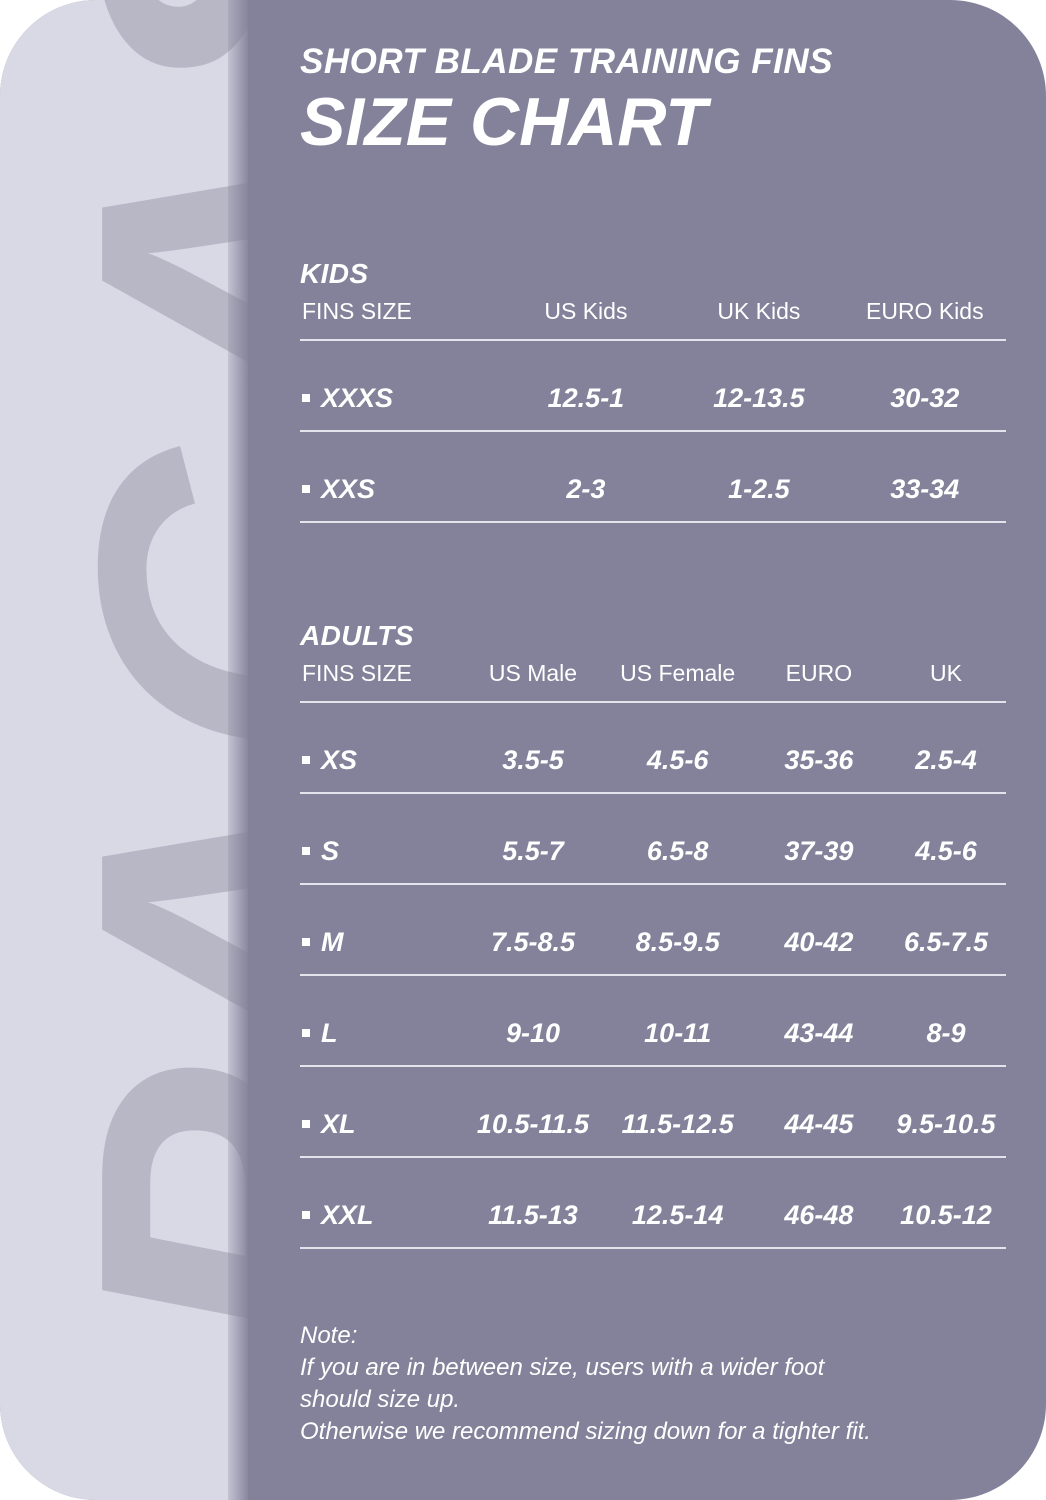 This screenshot has height=1500, width=1046. Describe the element at coordinates (533, 1021) in the screenshot. I see `cell-us-male: 9-10` at that location.